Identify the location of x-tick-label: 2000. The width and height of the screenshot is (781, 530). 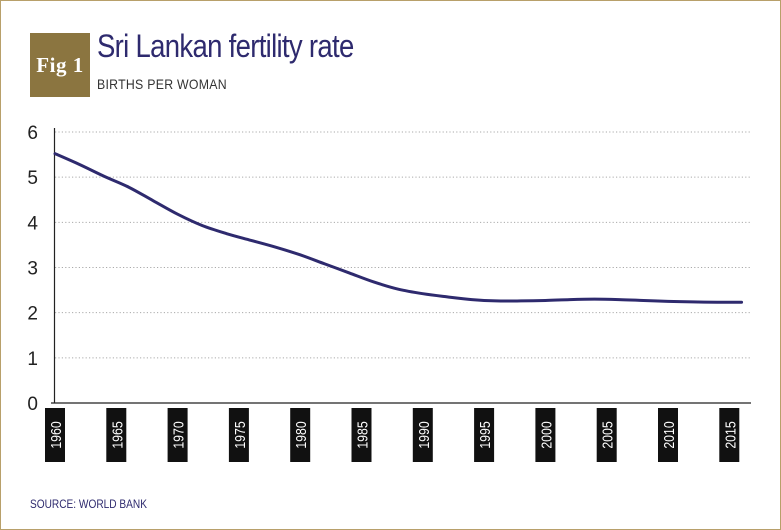
(545, 435).